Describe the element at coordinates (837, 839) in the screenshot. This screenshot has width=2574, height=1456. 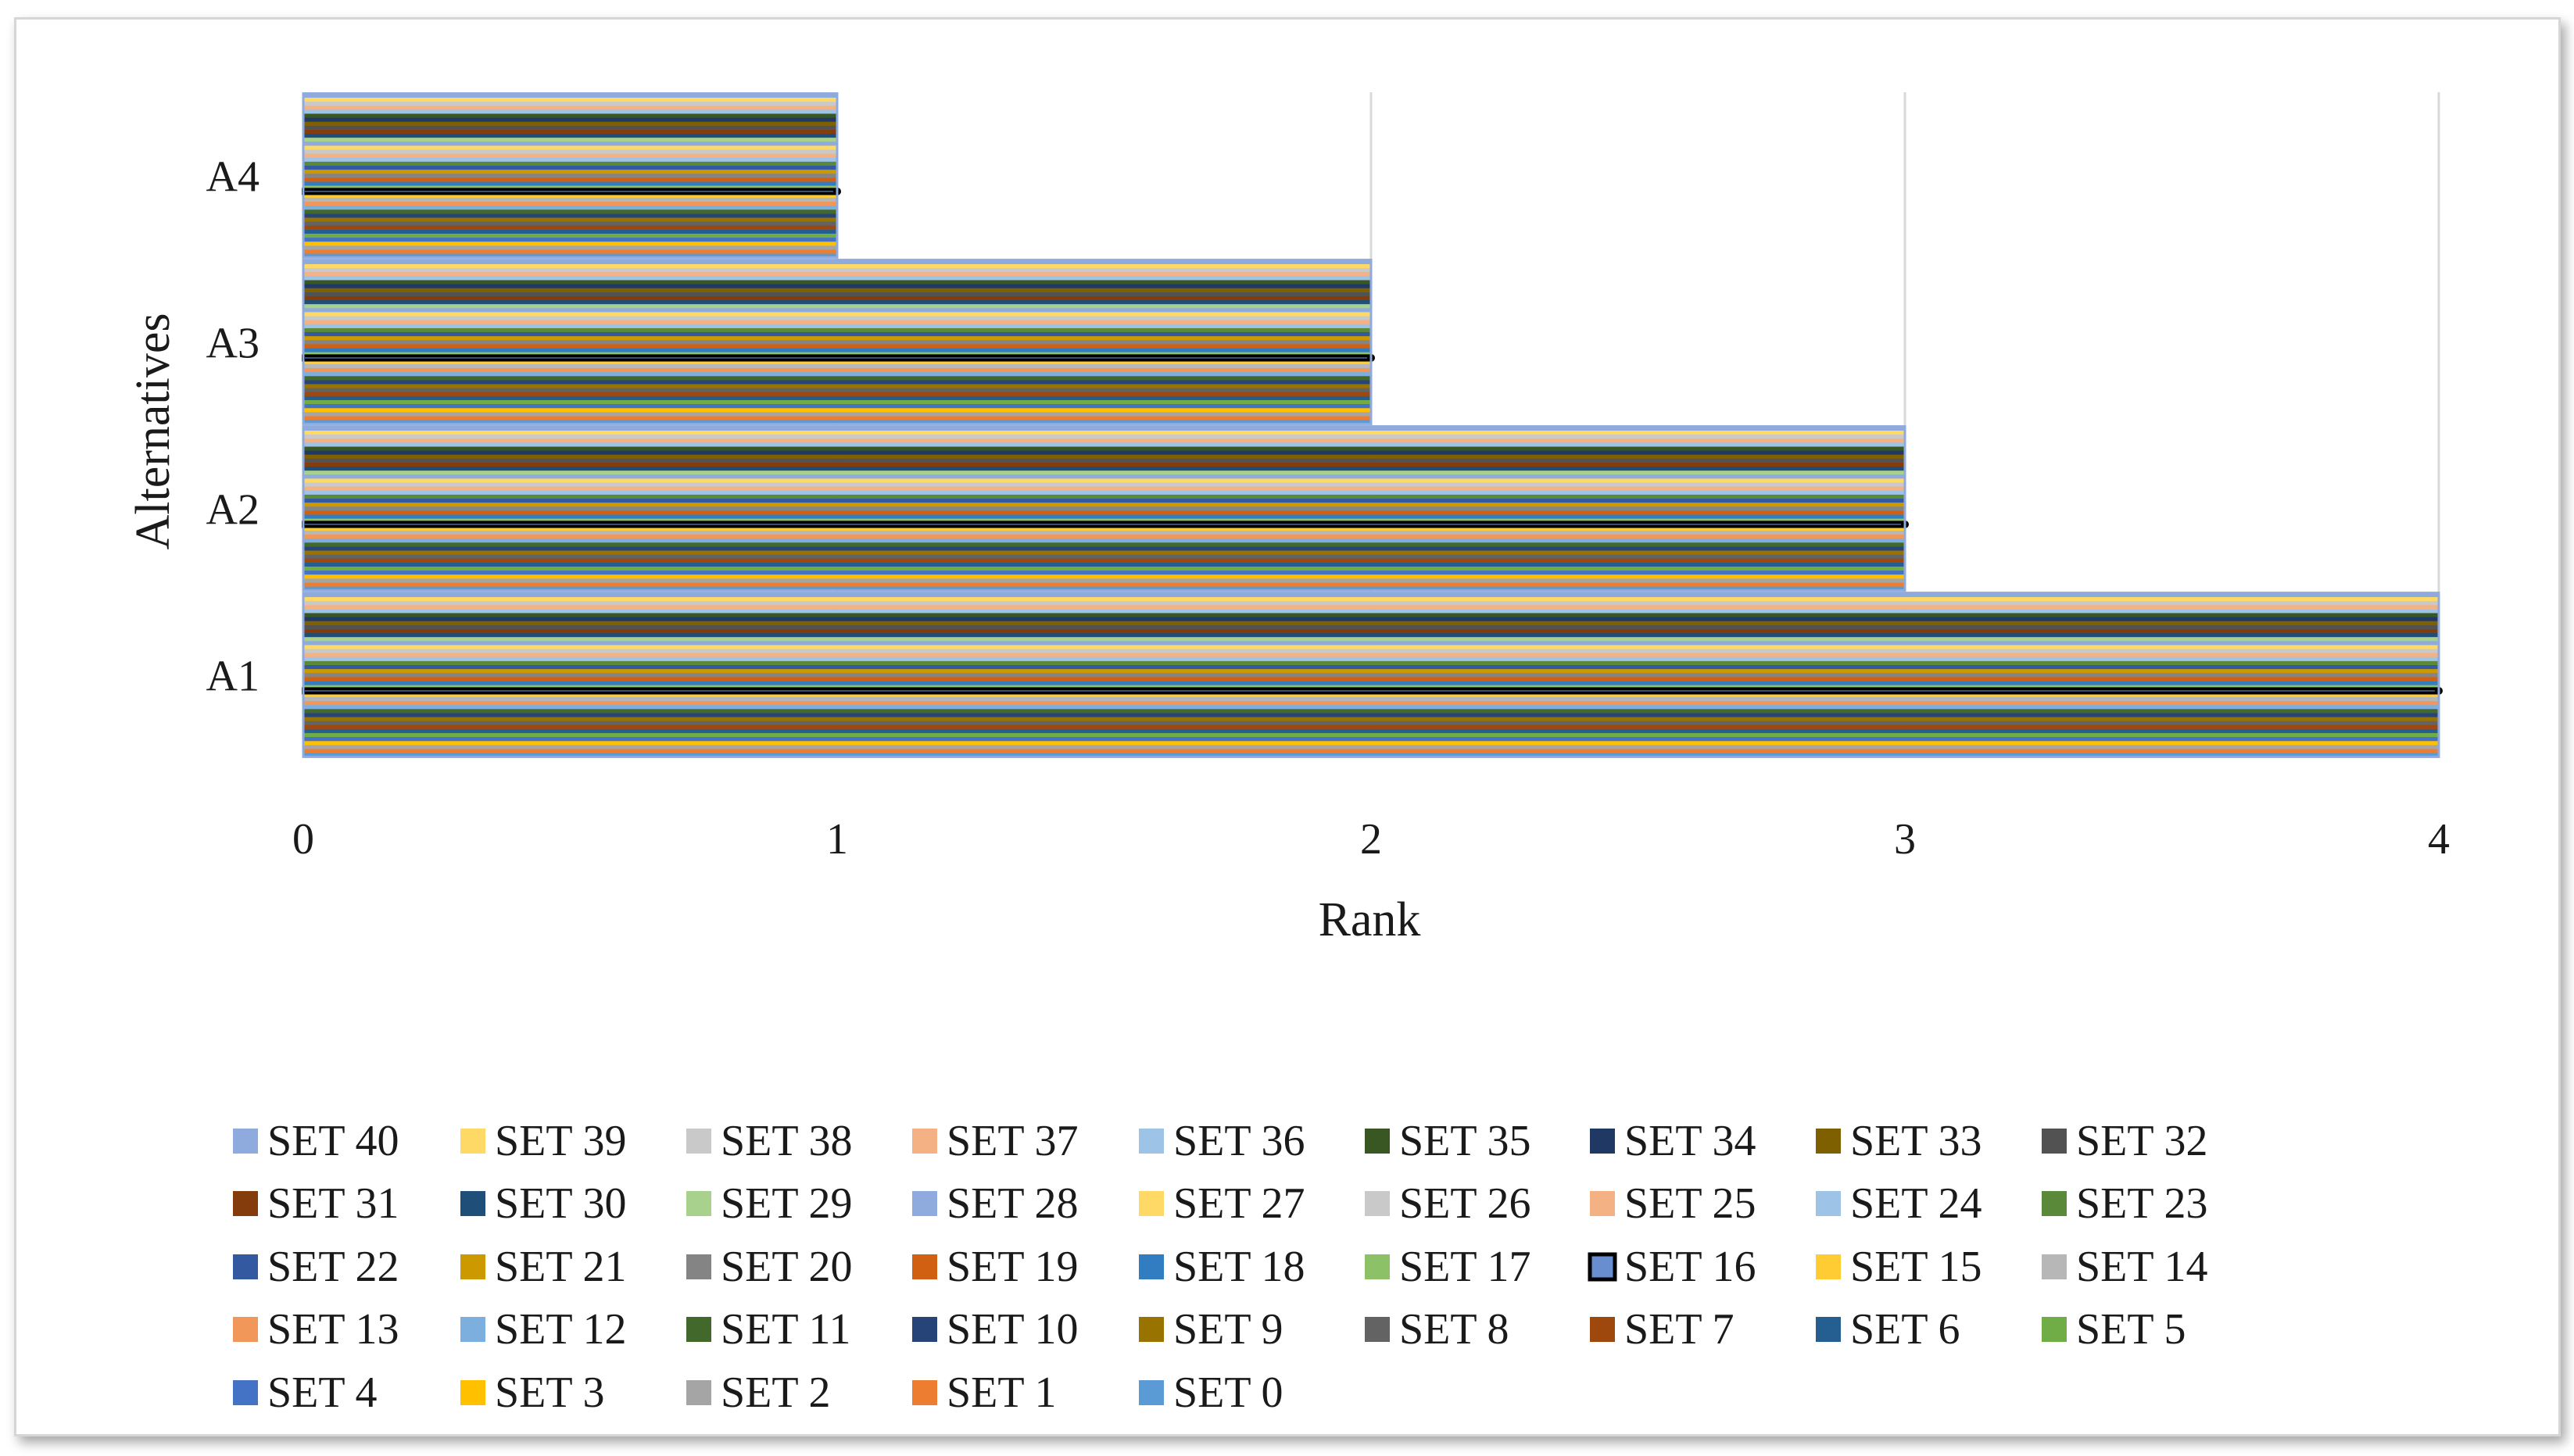
I see `x-tick-label: 1` at that location.